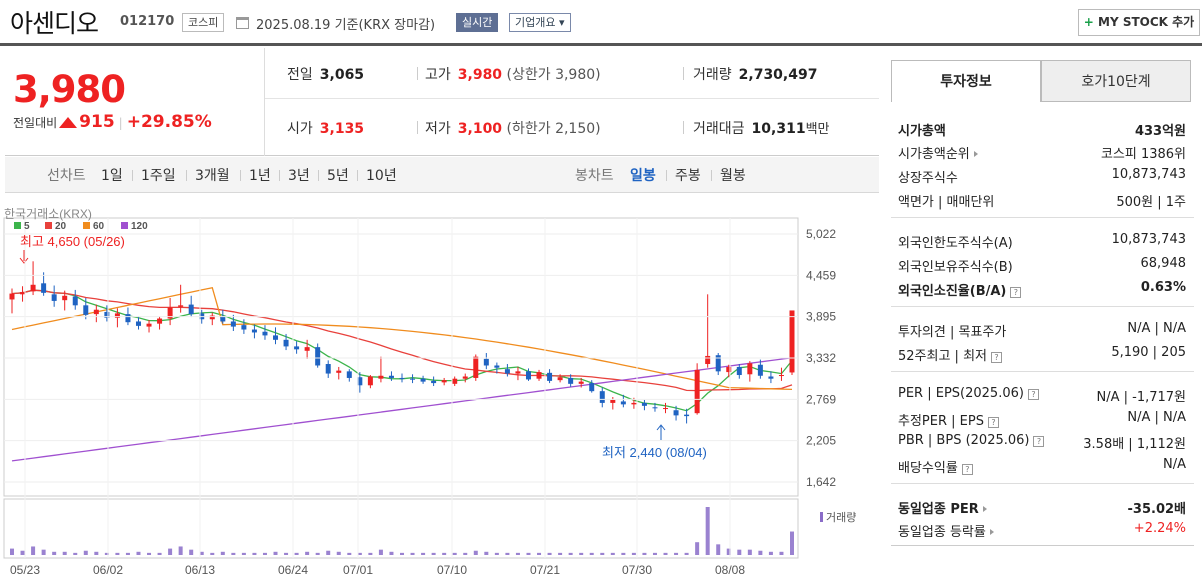  I want to click on legend-entry: 120, so click(139, 226).